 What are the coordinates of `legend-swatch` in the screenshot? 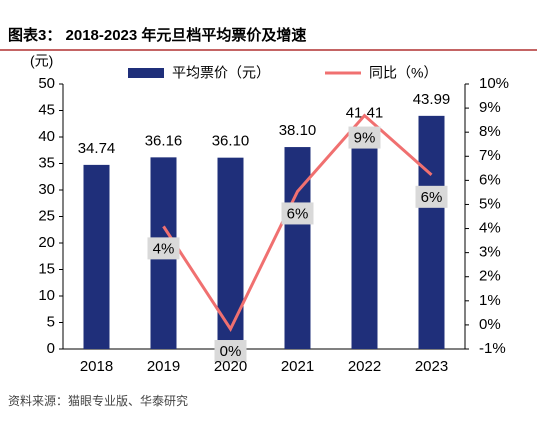 It's located at (146, 73).